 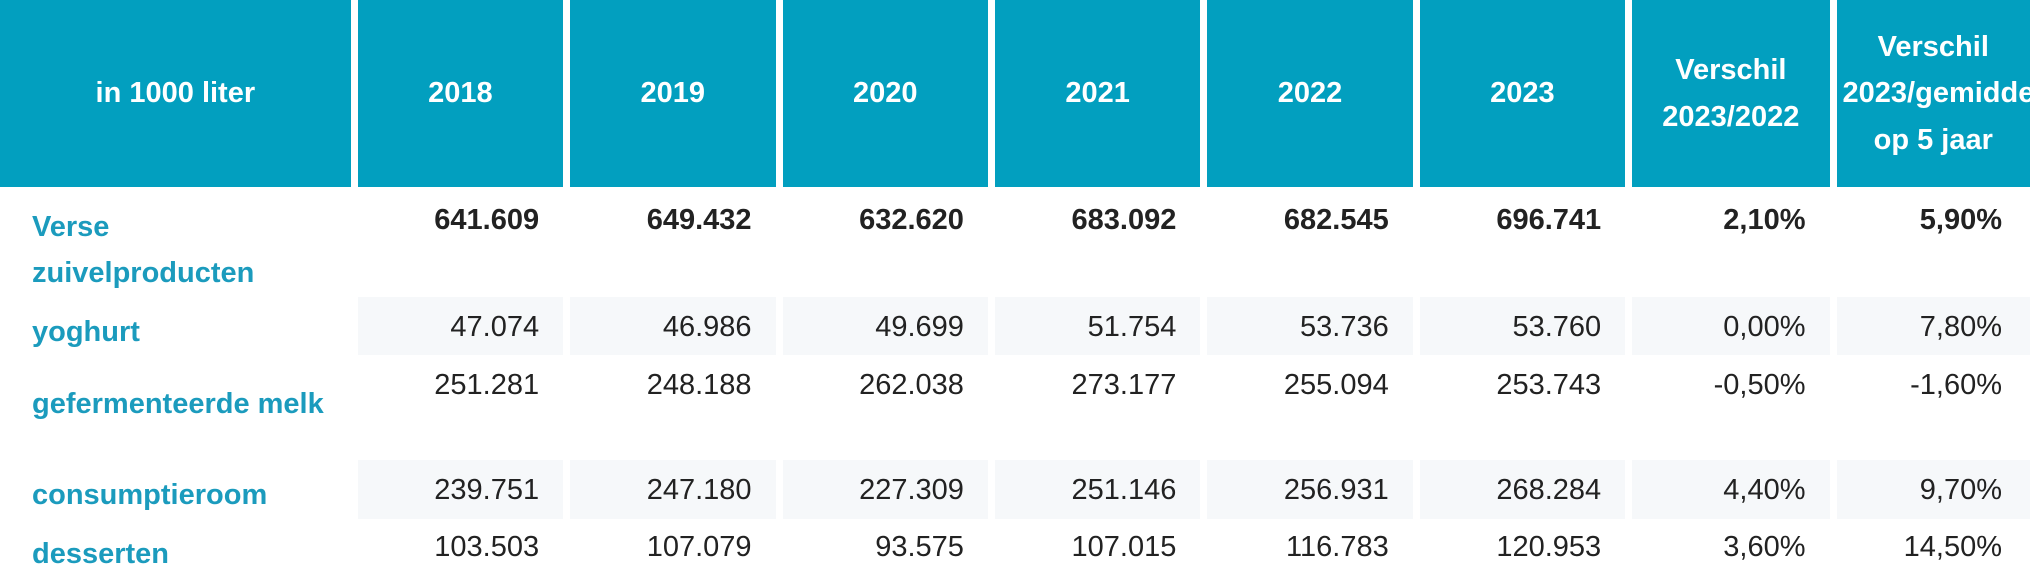 I want to click on header-diff-prev-year: Verschil 2023/2022, so click(x=1734, y=95).